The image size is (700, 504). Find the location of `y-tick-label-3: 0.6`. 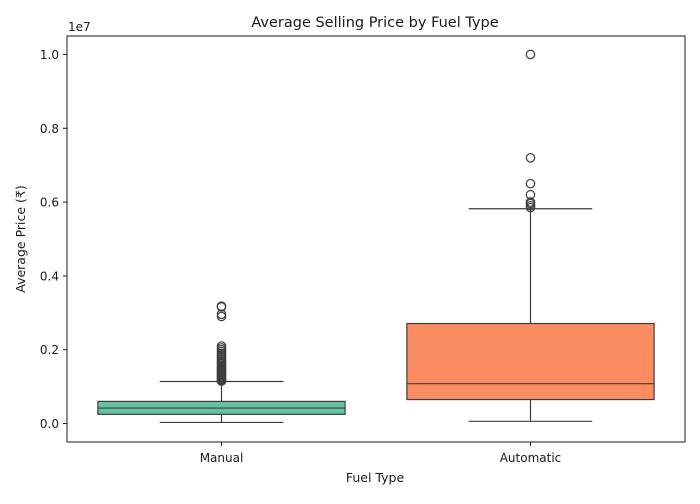

y-tick-label-3: 0.6 is located at coordinates (49, 203).